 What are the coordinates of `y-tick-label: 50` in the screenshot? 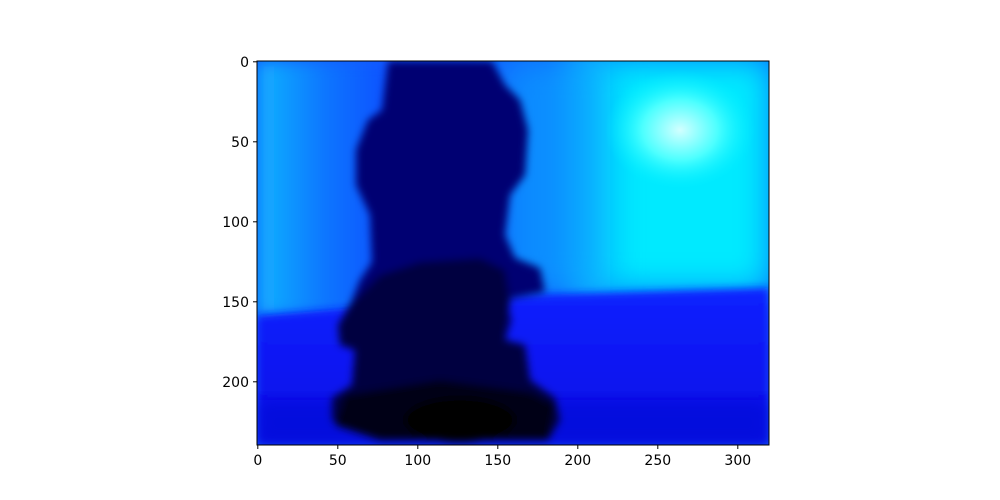 It's located at (240, 143).